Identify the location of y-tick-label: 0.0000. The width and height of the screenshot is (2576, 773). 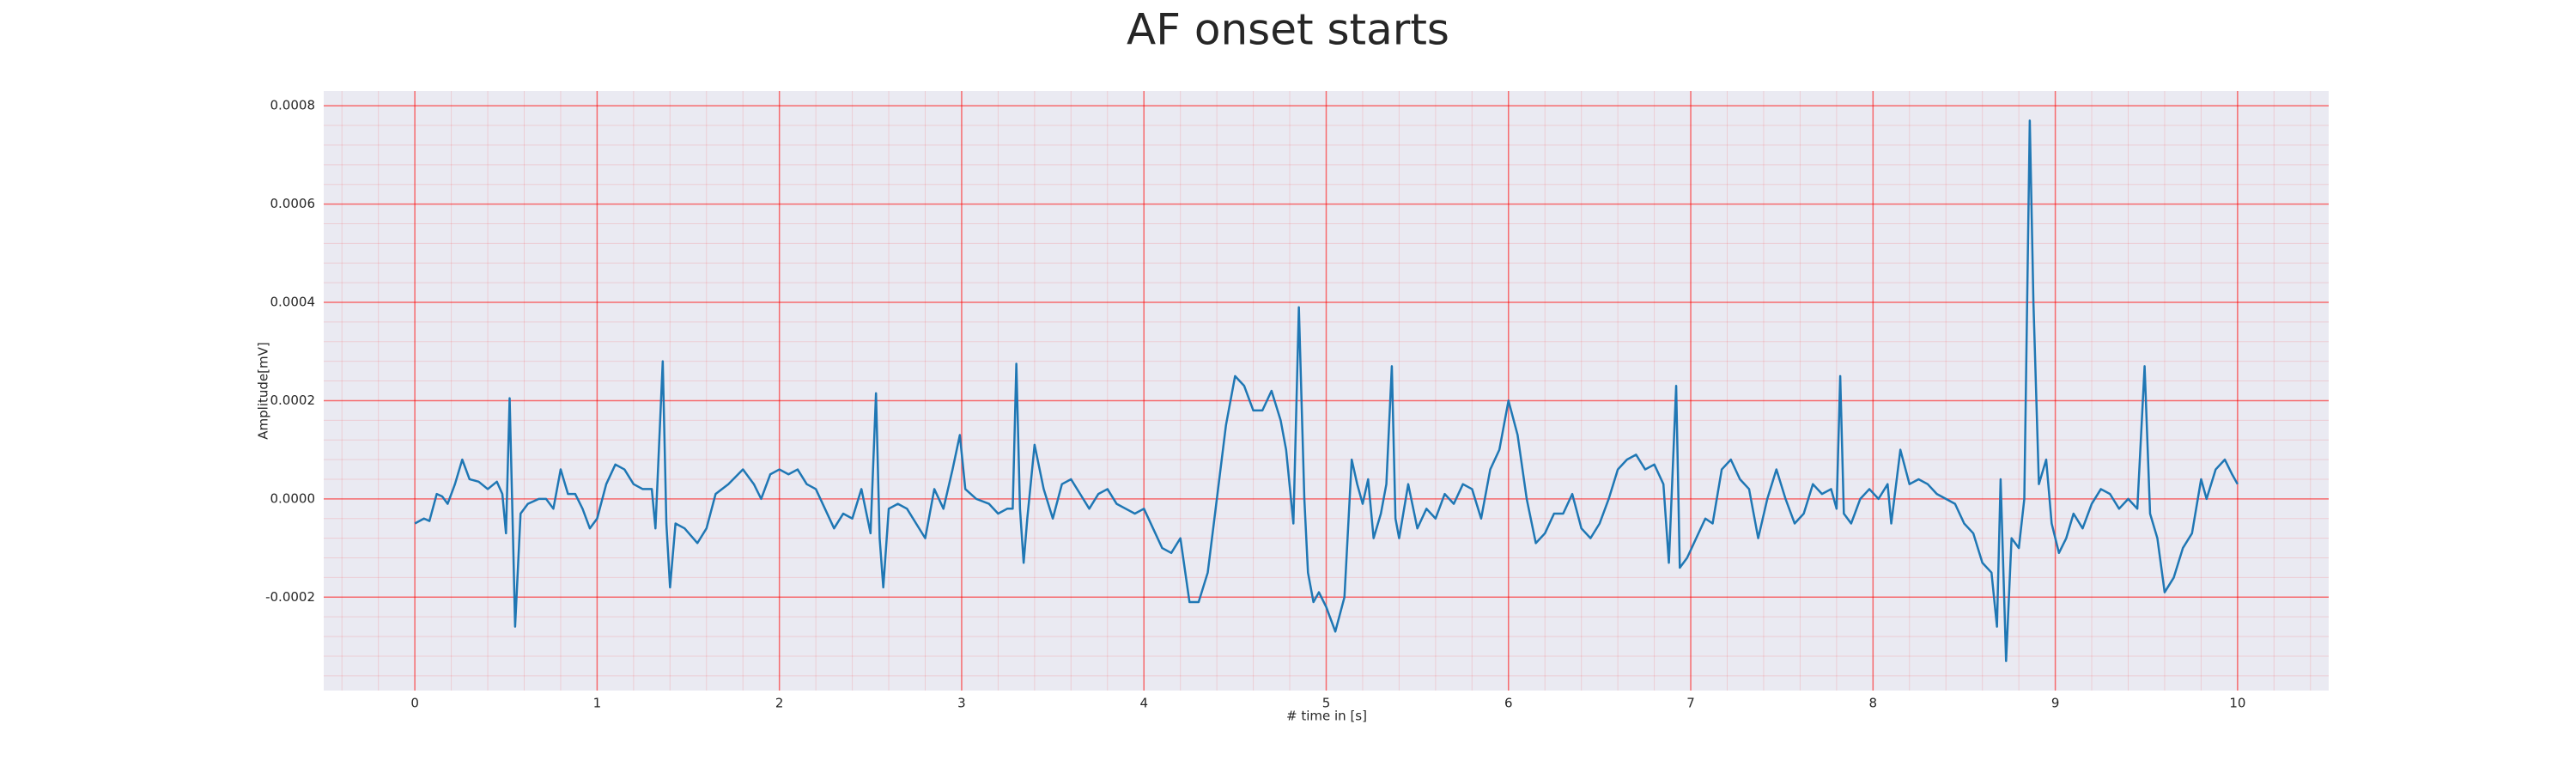
(293, 498).